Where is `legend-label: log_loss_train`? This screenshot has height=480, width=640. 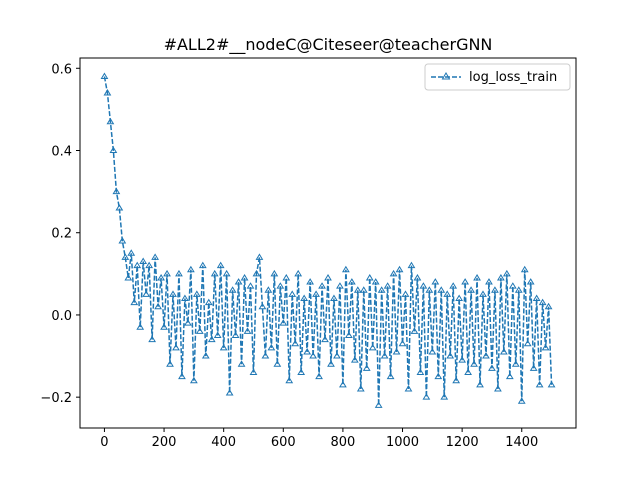
legend-label: log_loss_train is located at coordinates (513, 77).